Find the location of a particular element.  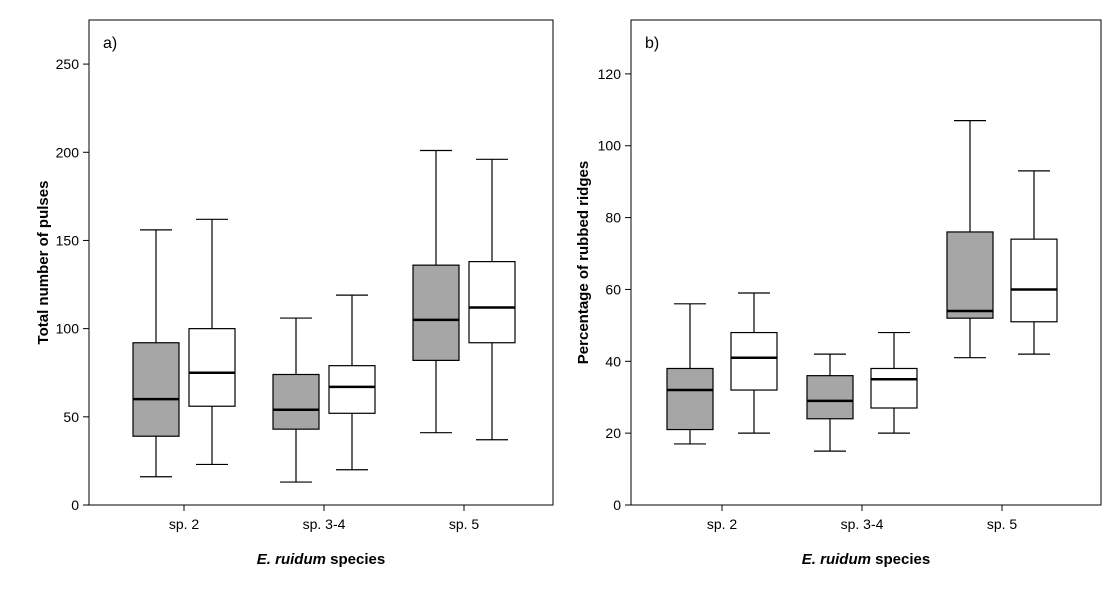

y-tick-label: 50 is located at coordinates (71, 417).